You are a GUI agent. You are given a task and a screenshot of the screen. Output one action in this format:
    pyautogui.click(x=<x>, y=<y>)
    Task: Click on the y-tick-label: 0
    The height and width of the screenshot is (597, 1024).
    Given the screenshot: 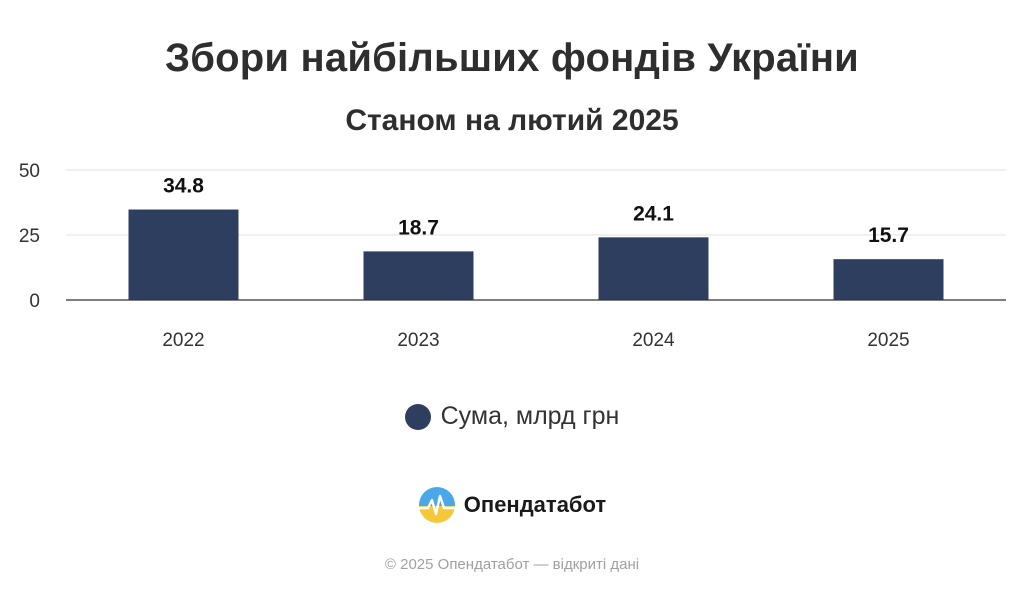 What is the action you would take?
    pyautogui.click(x=34, y=301)
    